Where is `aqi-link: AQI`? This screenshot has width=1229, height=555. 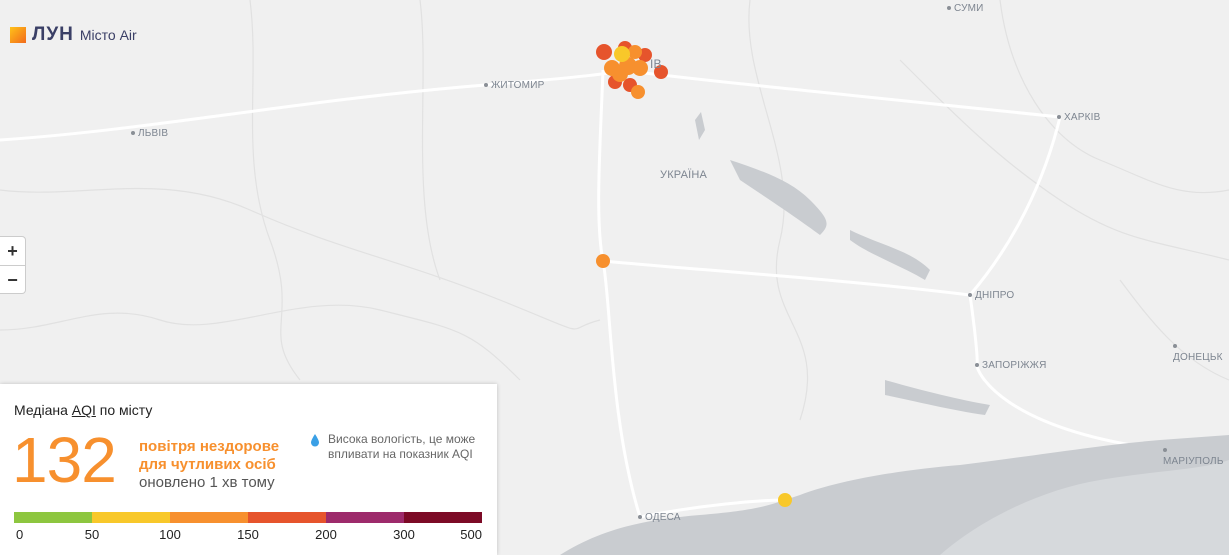 aqi-link: AQI is located at coordinates (83, 410).